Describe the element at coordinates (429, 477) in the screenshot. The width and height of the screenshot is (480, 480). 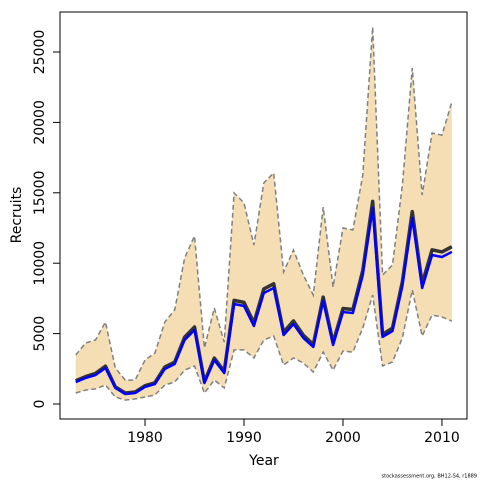
I see `footnote: stockassessment.org, BH12-S4, r1889` at that location.